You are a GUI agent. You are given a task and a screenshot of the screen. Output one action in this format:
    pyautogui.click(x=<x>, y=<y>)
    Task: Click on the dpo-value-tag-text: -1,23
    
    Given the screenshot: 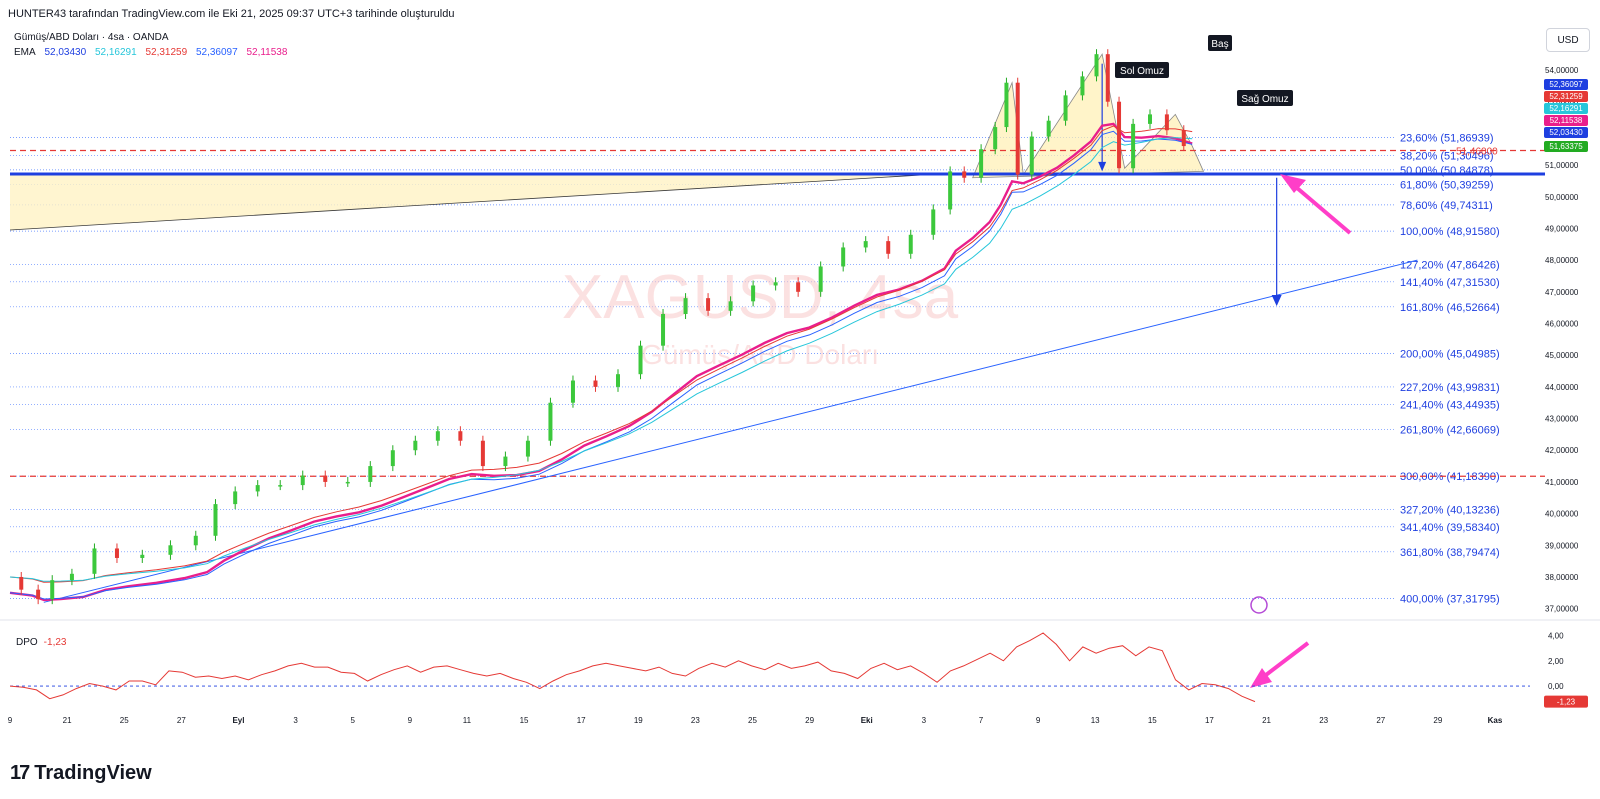 What is the action you would take?
    pyautogui.click(x=1566, y=702)
    